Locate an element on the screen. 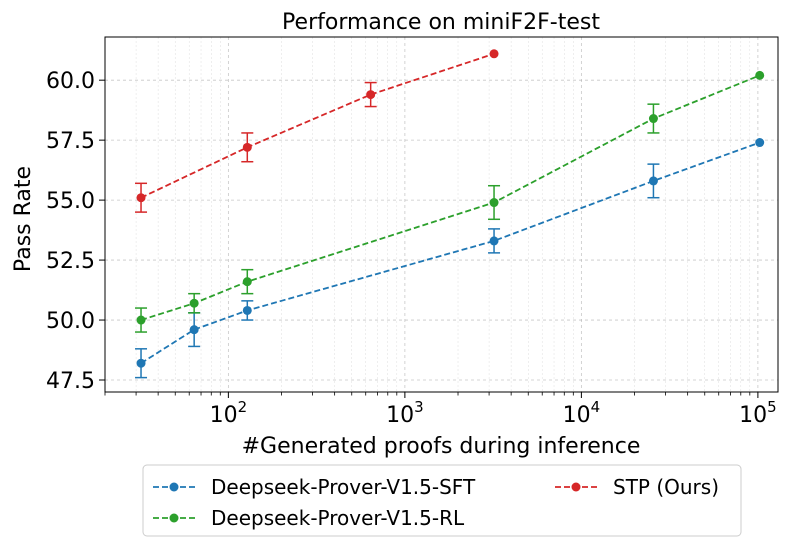 The width and height of the screenshot is (789, 546). x-tick-label: 10⁴ is located at coordinates (582, 413).